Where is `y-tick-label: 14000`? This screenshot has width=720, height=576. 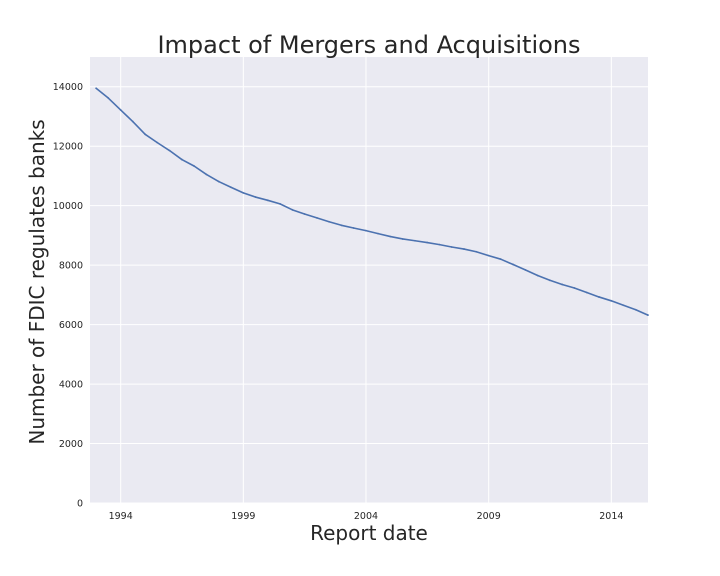
y-tick-label: 14000 is located at coordinates (68, 87).